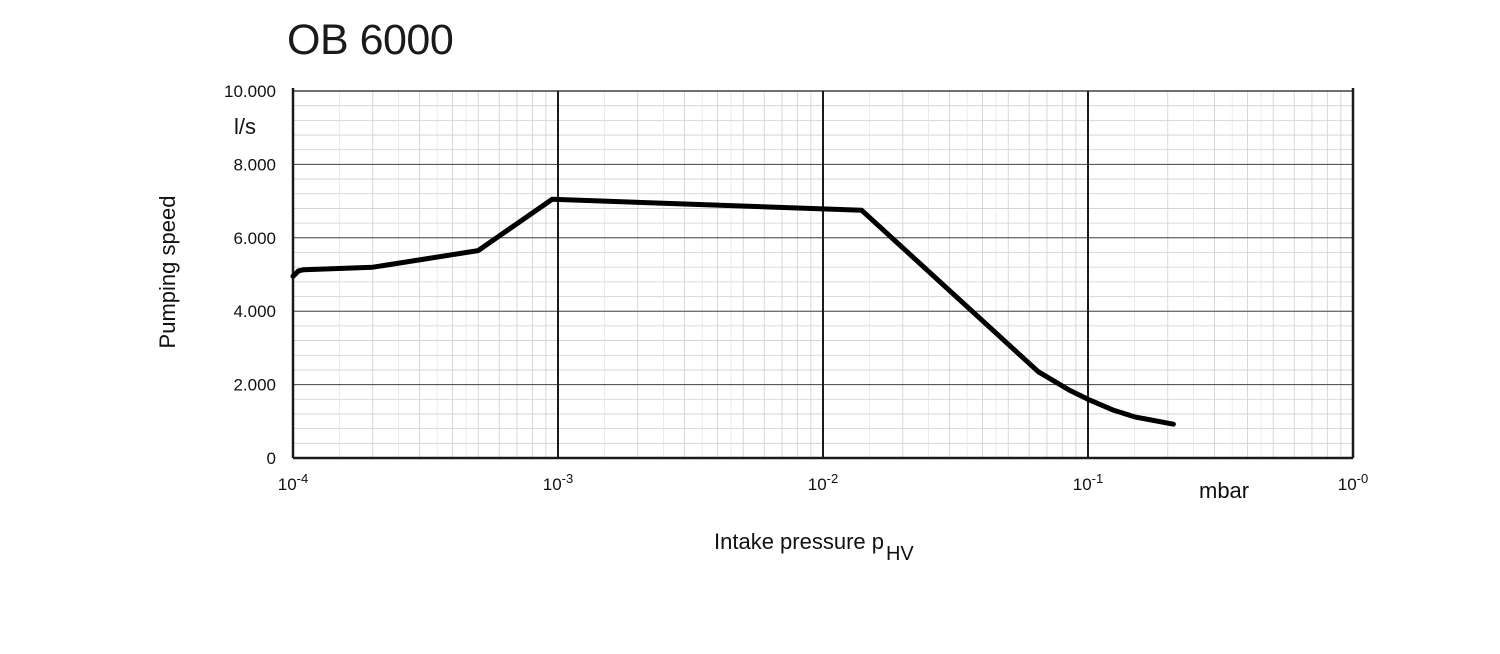 The height and width of the screenshot is (654, 1500). Describe the element at coordinates (254, 311) in the screenshot. I see `y-tick-label: 4.000` at that location.